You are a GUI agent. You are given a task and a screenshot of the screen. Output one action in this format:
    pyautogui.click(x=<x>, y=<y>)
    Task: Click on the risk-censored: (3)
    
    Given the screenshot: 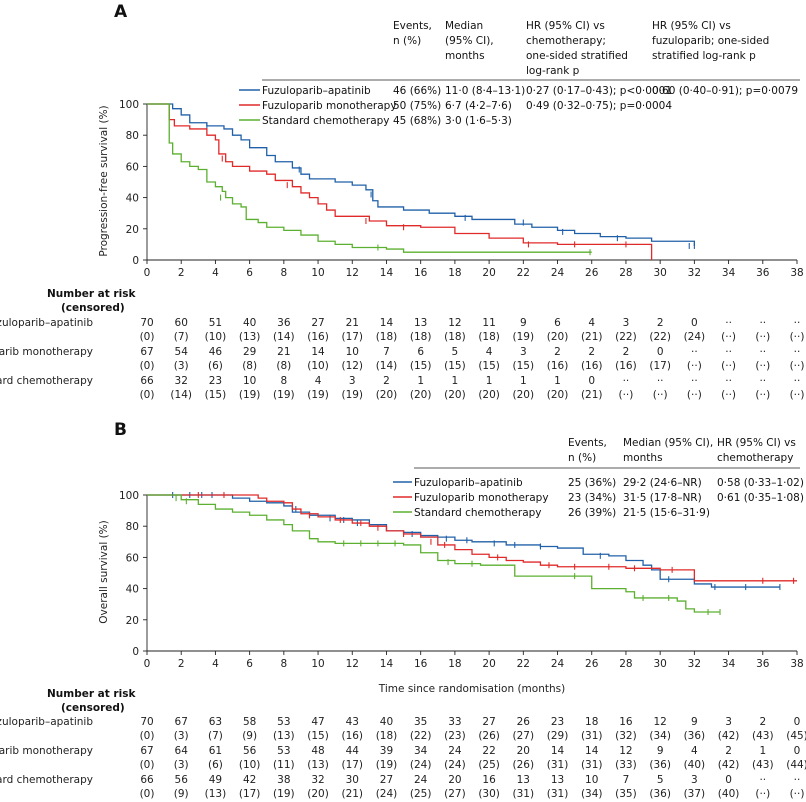 What is the action you would take?
    pyautogui.click(x=181, y=765)
    